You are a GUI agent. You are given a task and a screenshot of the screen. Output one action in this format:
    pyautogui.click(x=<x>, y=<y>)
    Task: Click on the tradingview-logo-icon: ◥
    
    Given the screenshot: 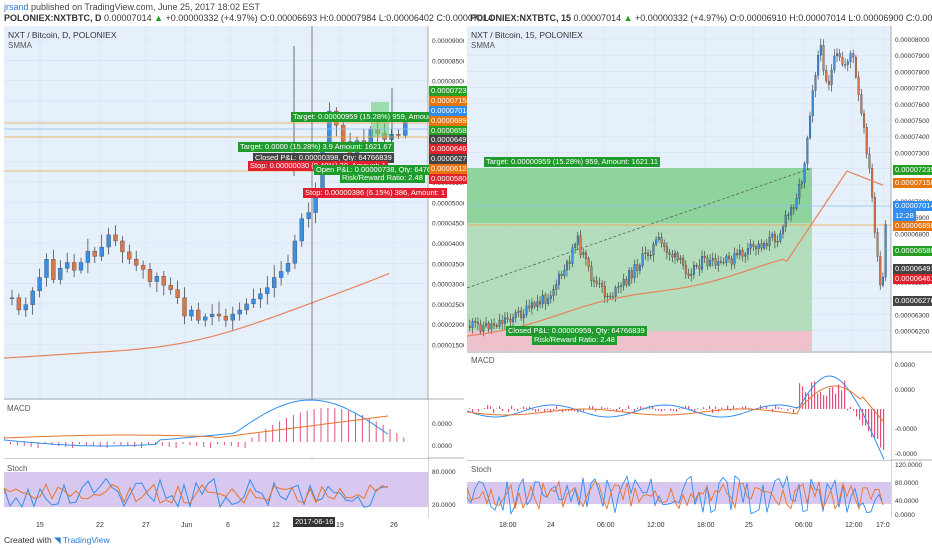 What is the action you would take?
    pyautogui.click(x=57, y=540)
    